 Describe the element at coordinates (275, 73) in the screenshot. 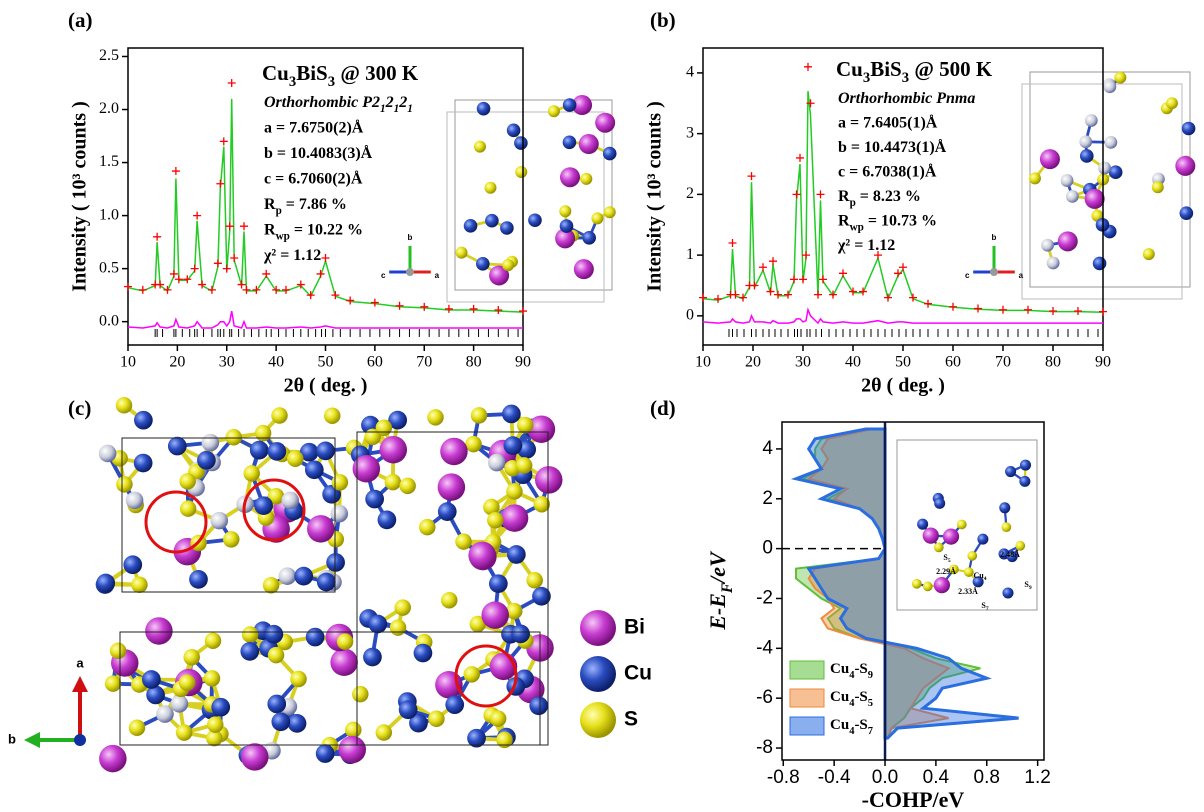

I see `text-part: Cu` at that location.